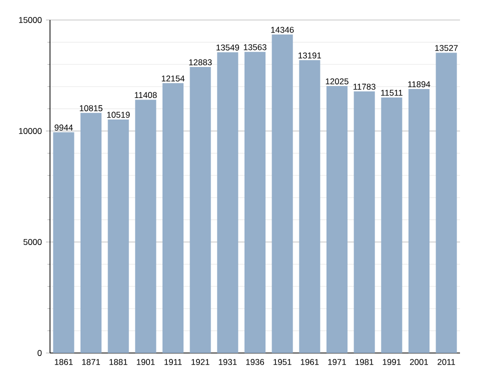  I want to click on x-tick-label: 1971, so click(337, 362).